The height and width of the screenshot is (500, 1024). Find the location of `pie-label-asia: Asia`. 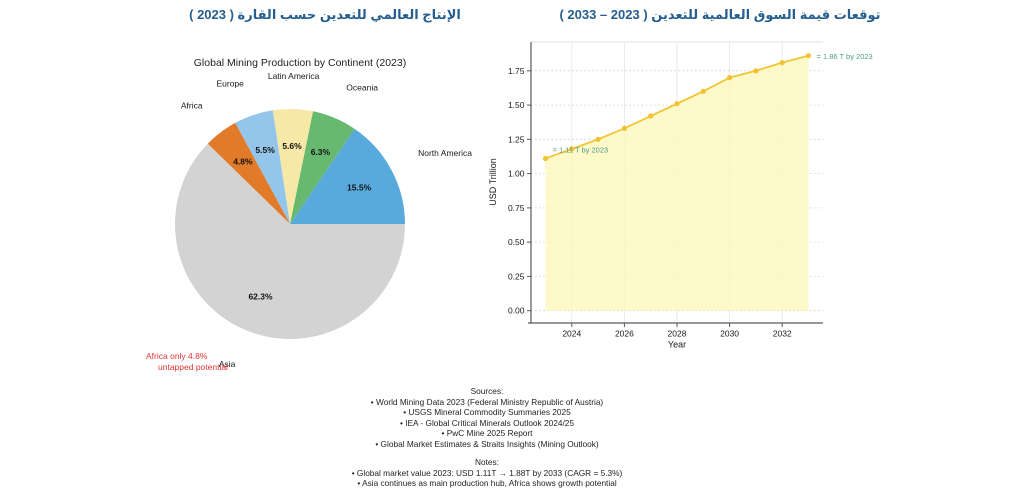

pie-label-asia: Asia is located at coordinates (227, 364).